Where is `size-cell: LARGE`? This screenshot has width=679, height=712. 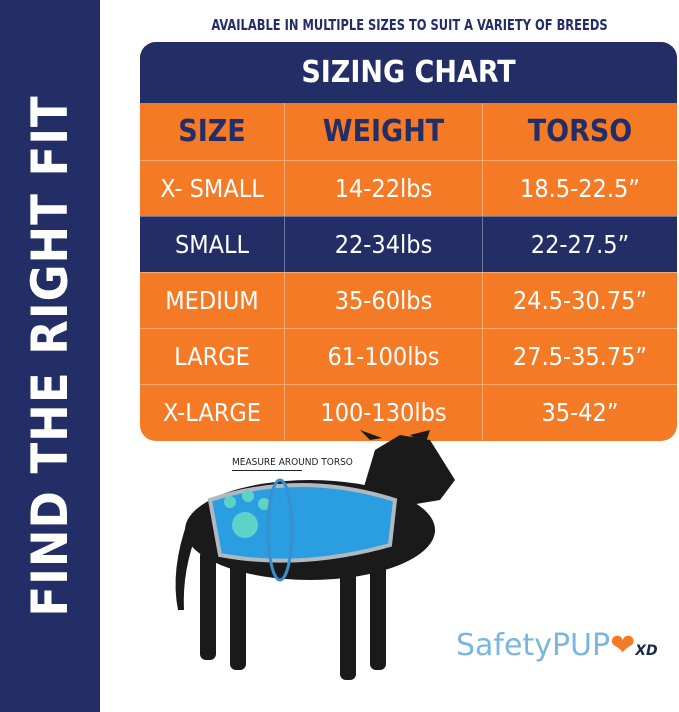 size-cell: LARGE is located at coordinates (212, 356).